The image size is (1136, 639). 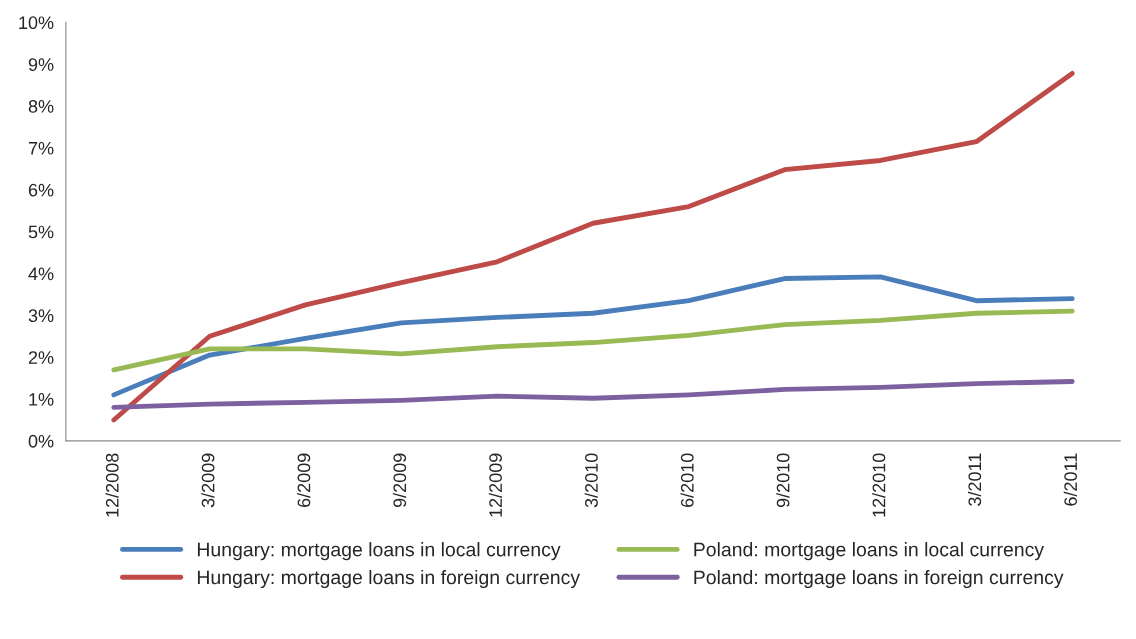 I want to click on legend-label: Hungary: mortgage loans in foreign currency, so click(x=389, y=579).